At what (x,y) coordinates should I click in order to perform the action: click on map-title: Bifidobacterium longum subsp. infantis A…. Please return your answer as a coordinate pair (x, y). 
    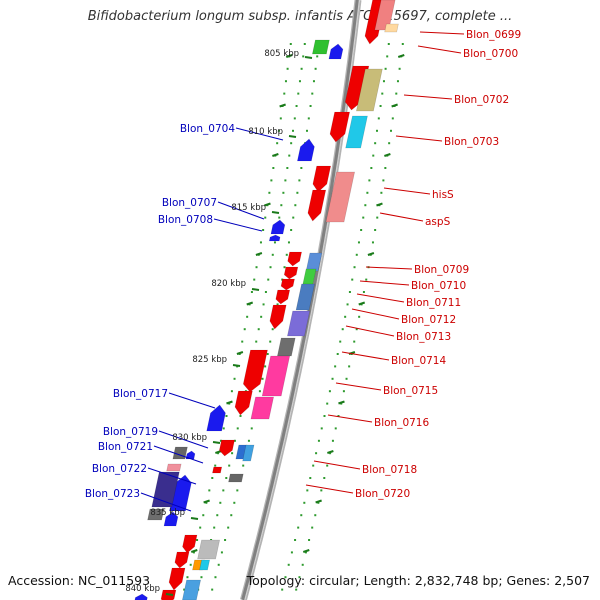
    Looking at the image, I should click on (300, 16).